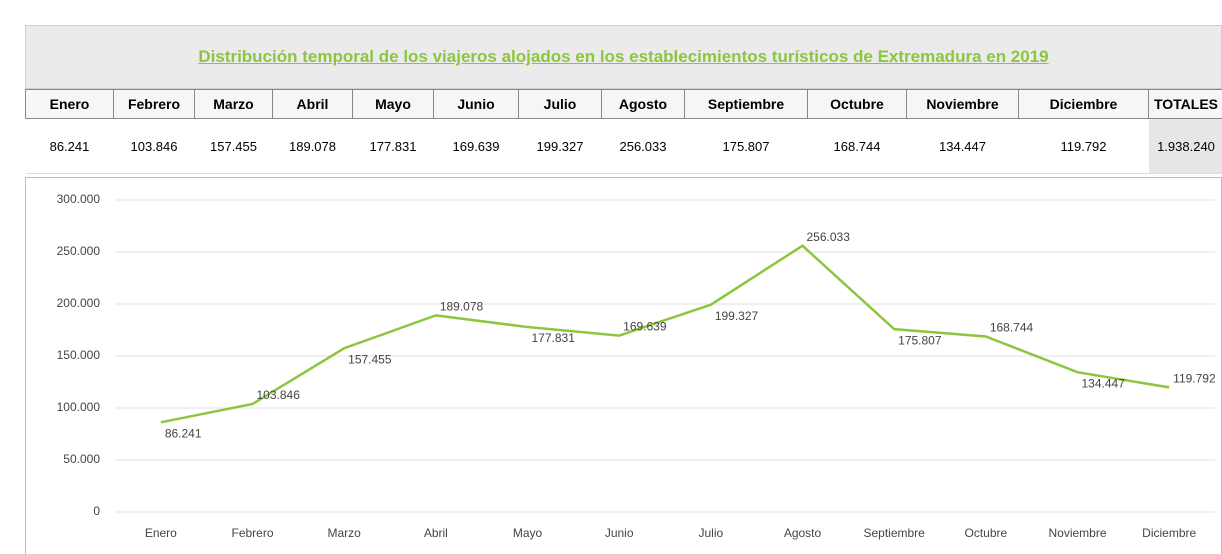 Image resolution: width=1222 pixels, height=554 pixels. Describe the element at coordinates (1194, 379) in the screenshot. I see `data-label: 119.792` at that location.